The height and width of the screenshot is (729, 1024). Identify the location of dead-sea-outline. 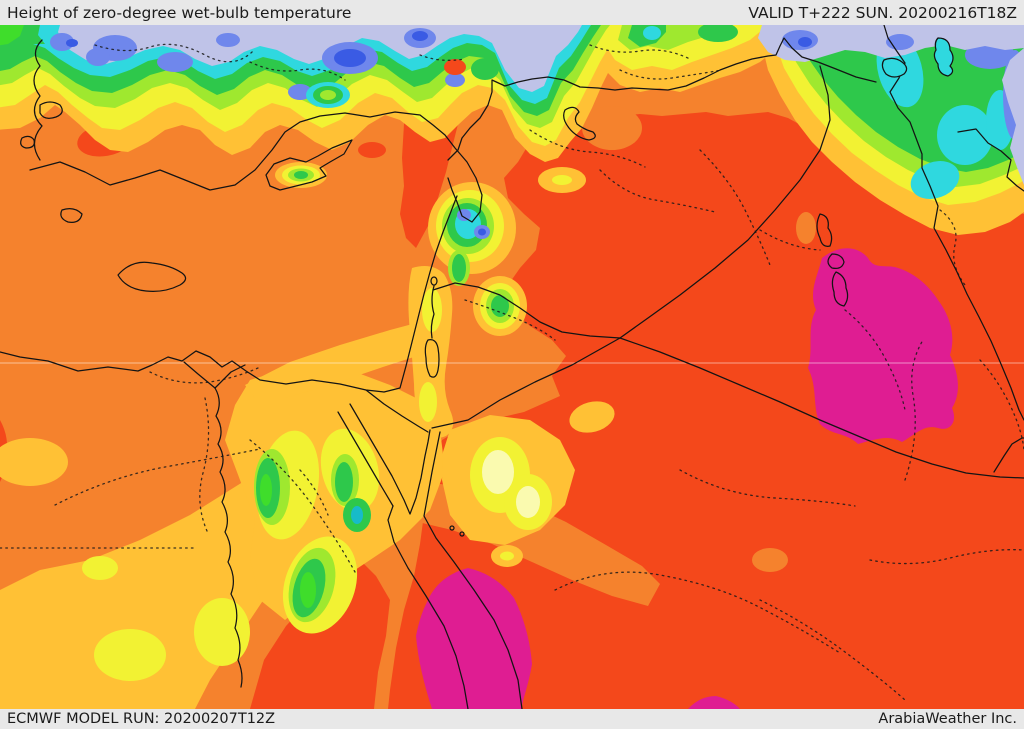
(432, 358).